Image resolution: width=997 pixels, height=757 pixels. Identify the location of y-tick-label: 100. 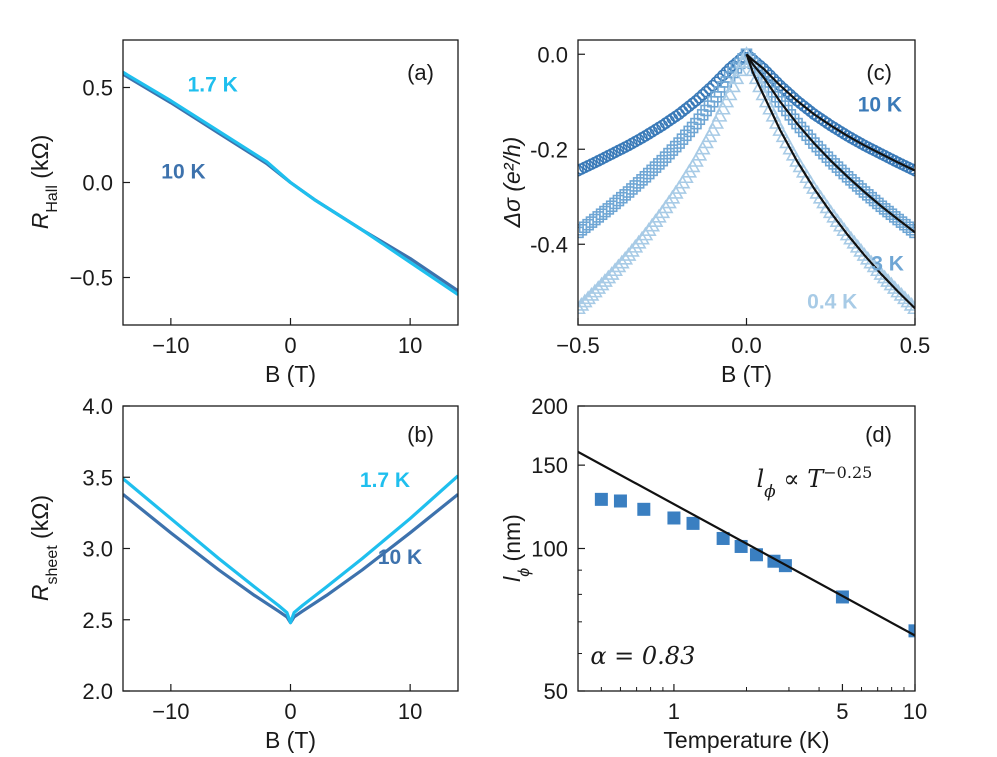
(549, 549).